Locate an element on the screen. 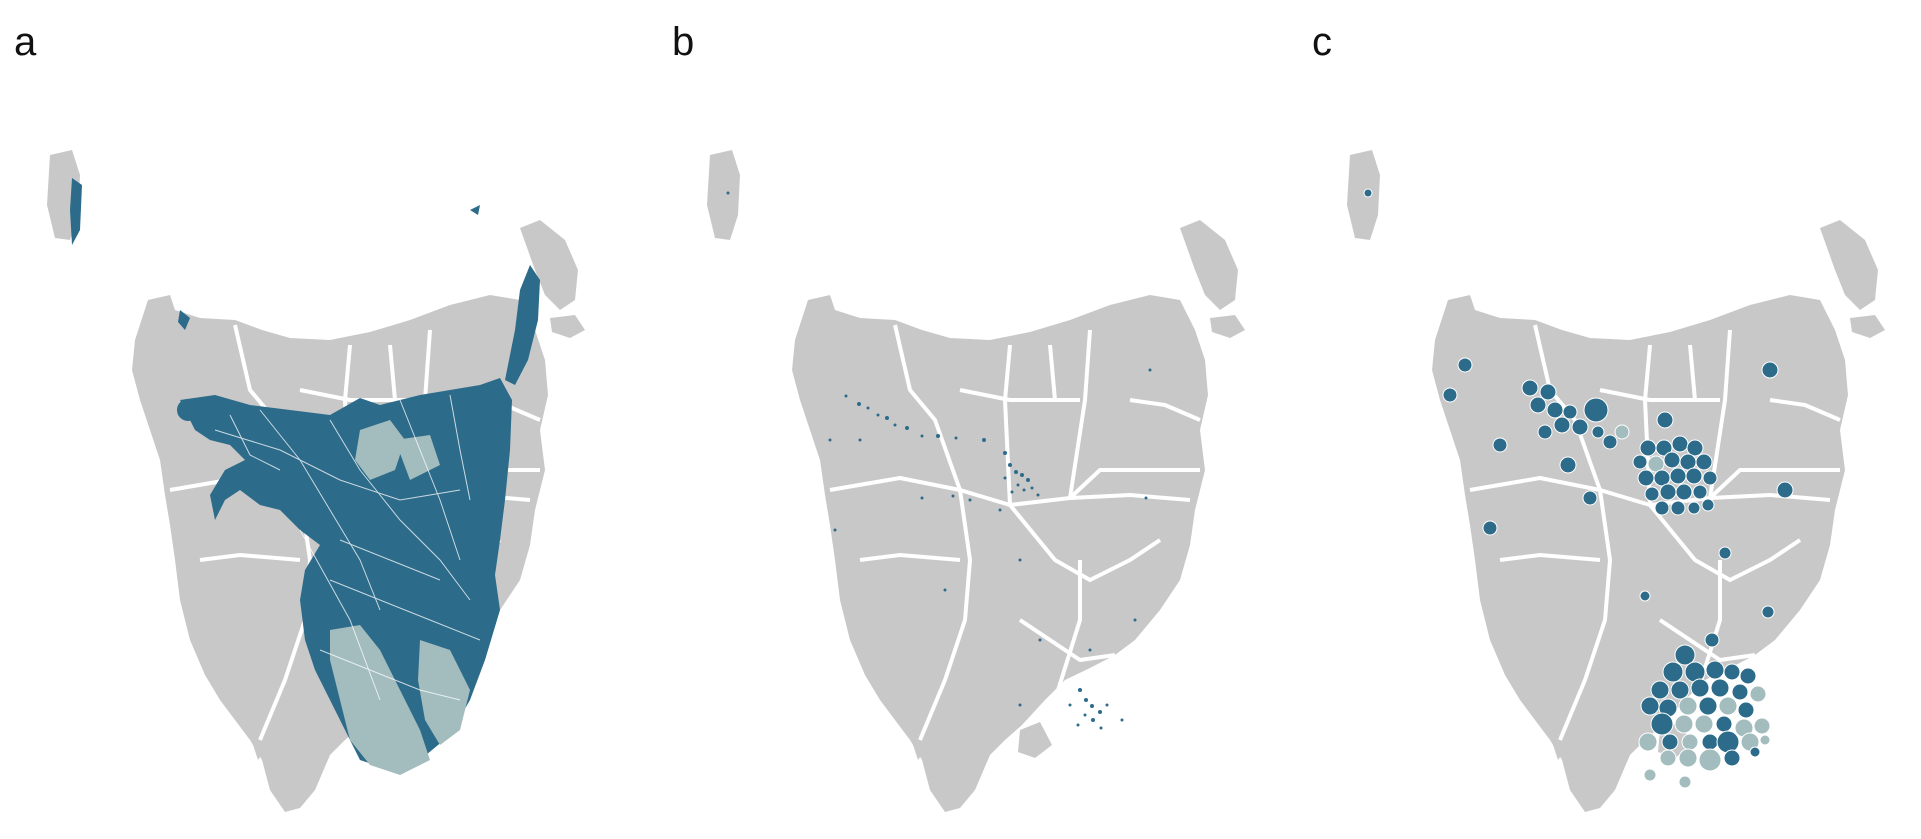 Image resolution: width=1921 pixels, height=839 pixels. settlement-points is located at coordinates (939, 460).